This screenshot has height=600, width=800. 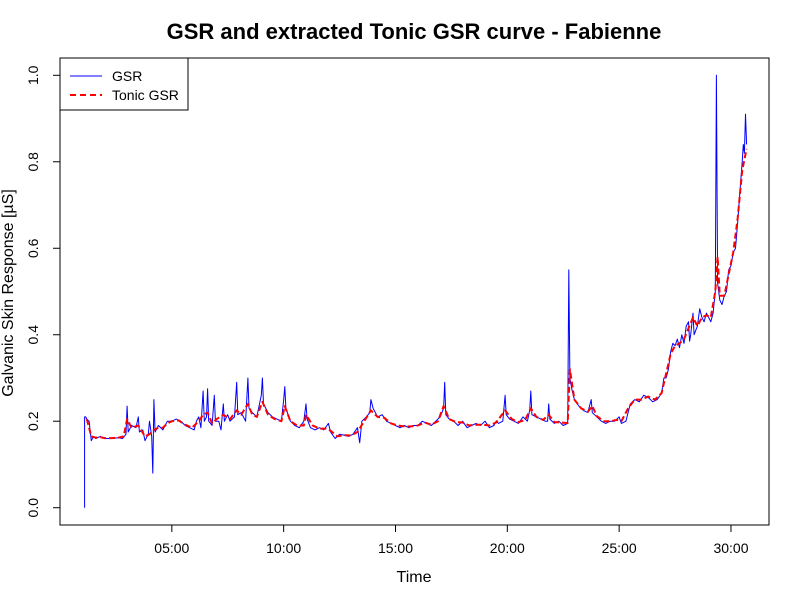 What do you see at coordinates (283, 548) in the screenshot?
I see `x-tick-label-1: 10:00` at bounding box center [283, 548].